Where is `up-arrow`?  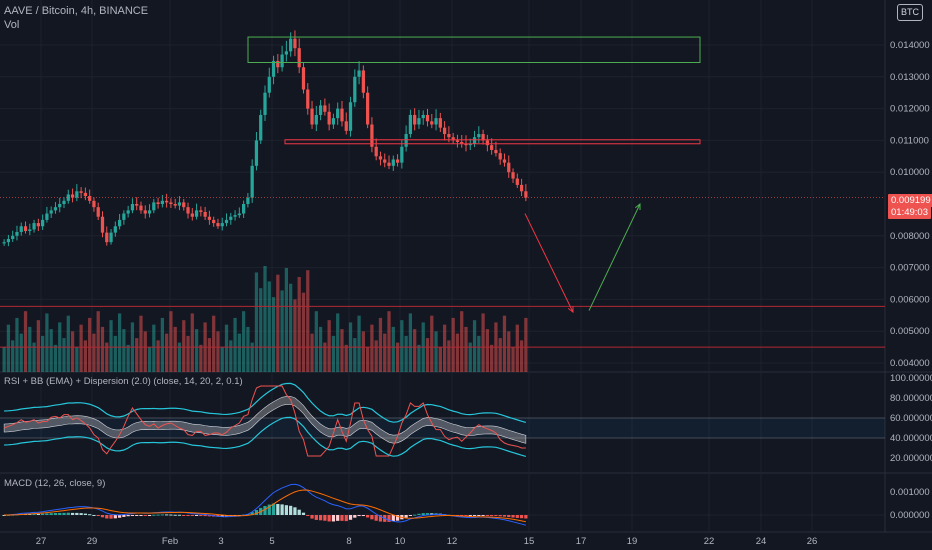
up-arrow is located at coordinates (614, 257).